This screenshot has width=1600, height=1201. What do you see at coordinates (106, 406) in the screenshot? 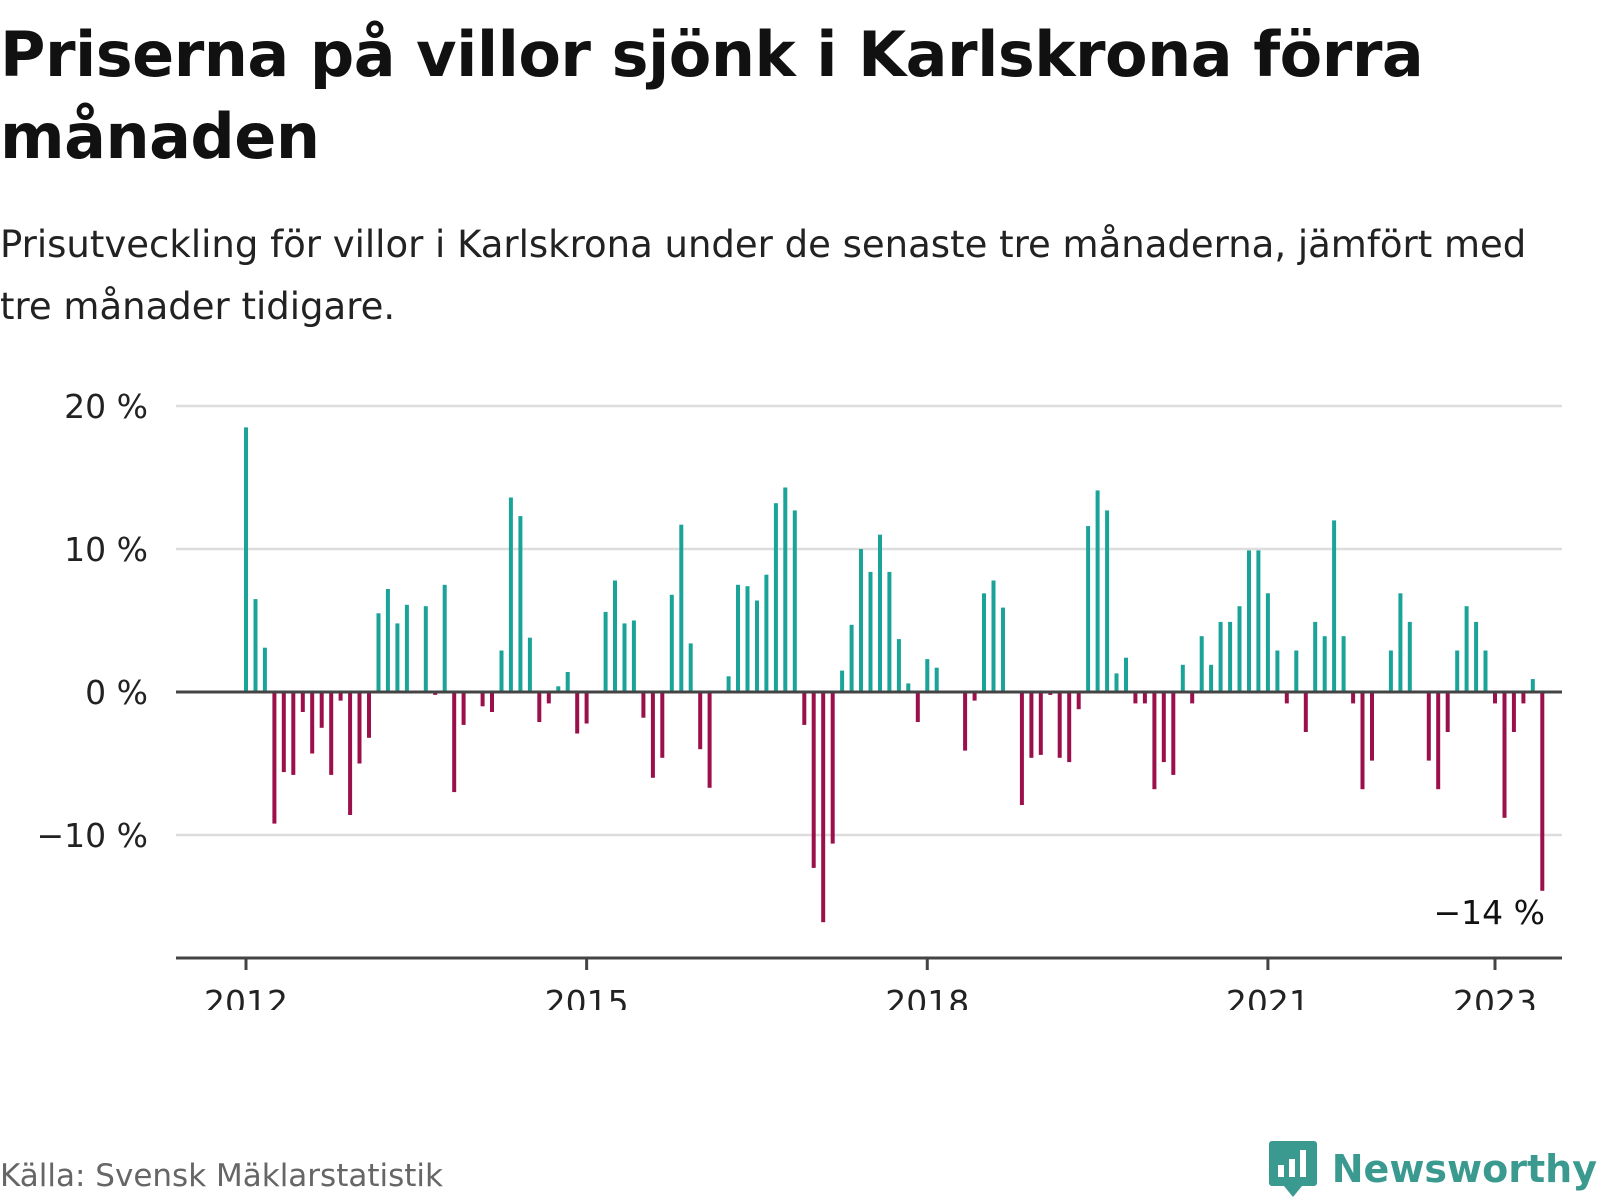
I see `y-tick-label: 20 %` at bounding box center [106, 406].